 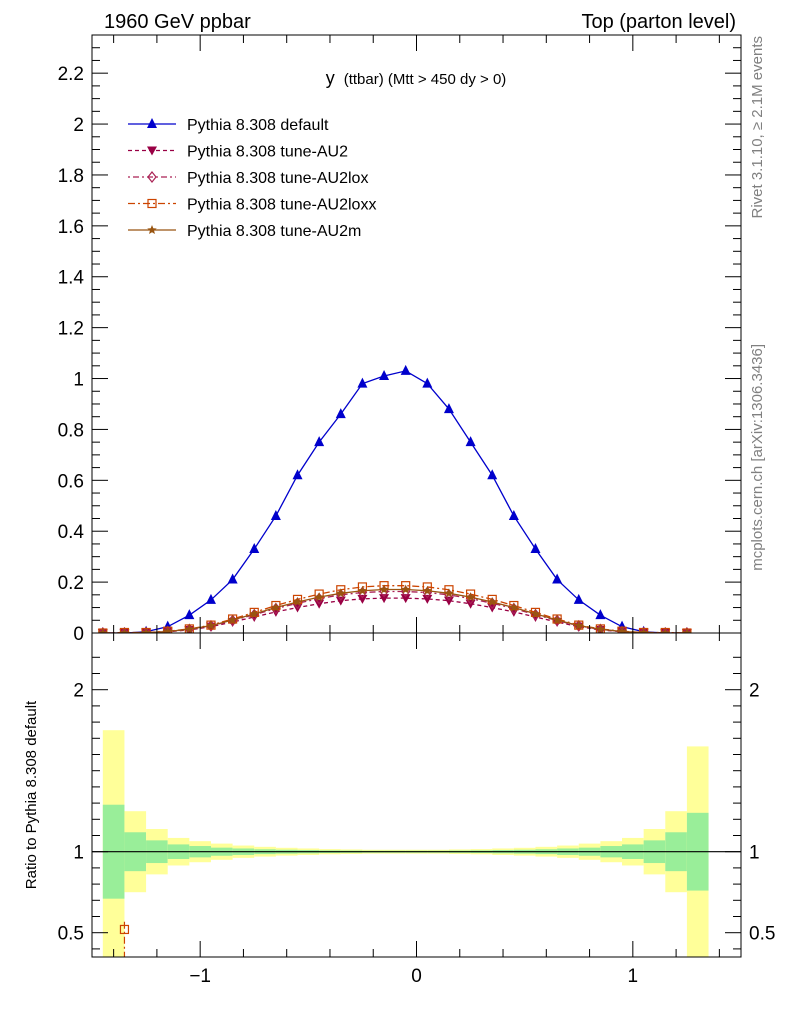 I want to click on legend-label: Pythia 8.308 tune-AU2m, so click(x=274, y=231).